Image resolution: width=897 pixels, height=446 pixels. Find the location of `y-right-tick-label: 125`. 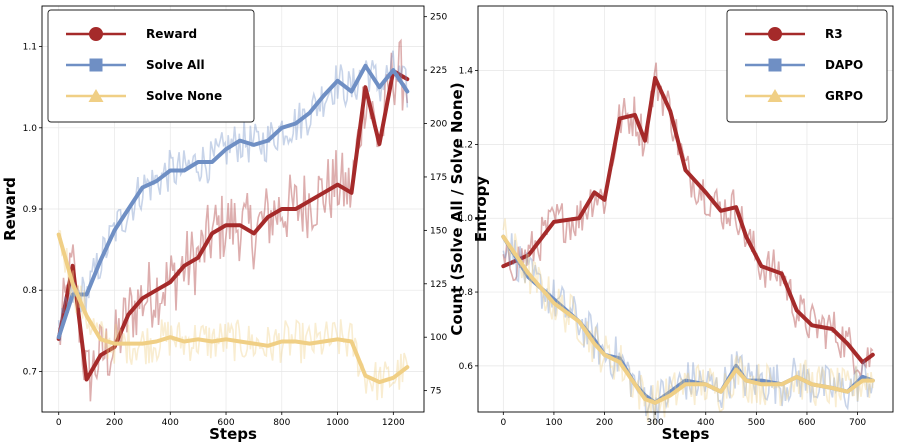

y-right-tick-label: 125 is located at coordinates (438, 285).